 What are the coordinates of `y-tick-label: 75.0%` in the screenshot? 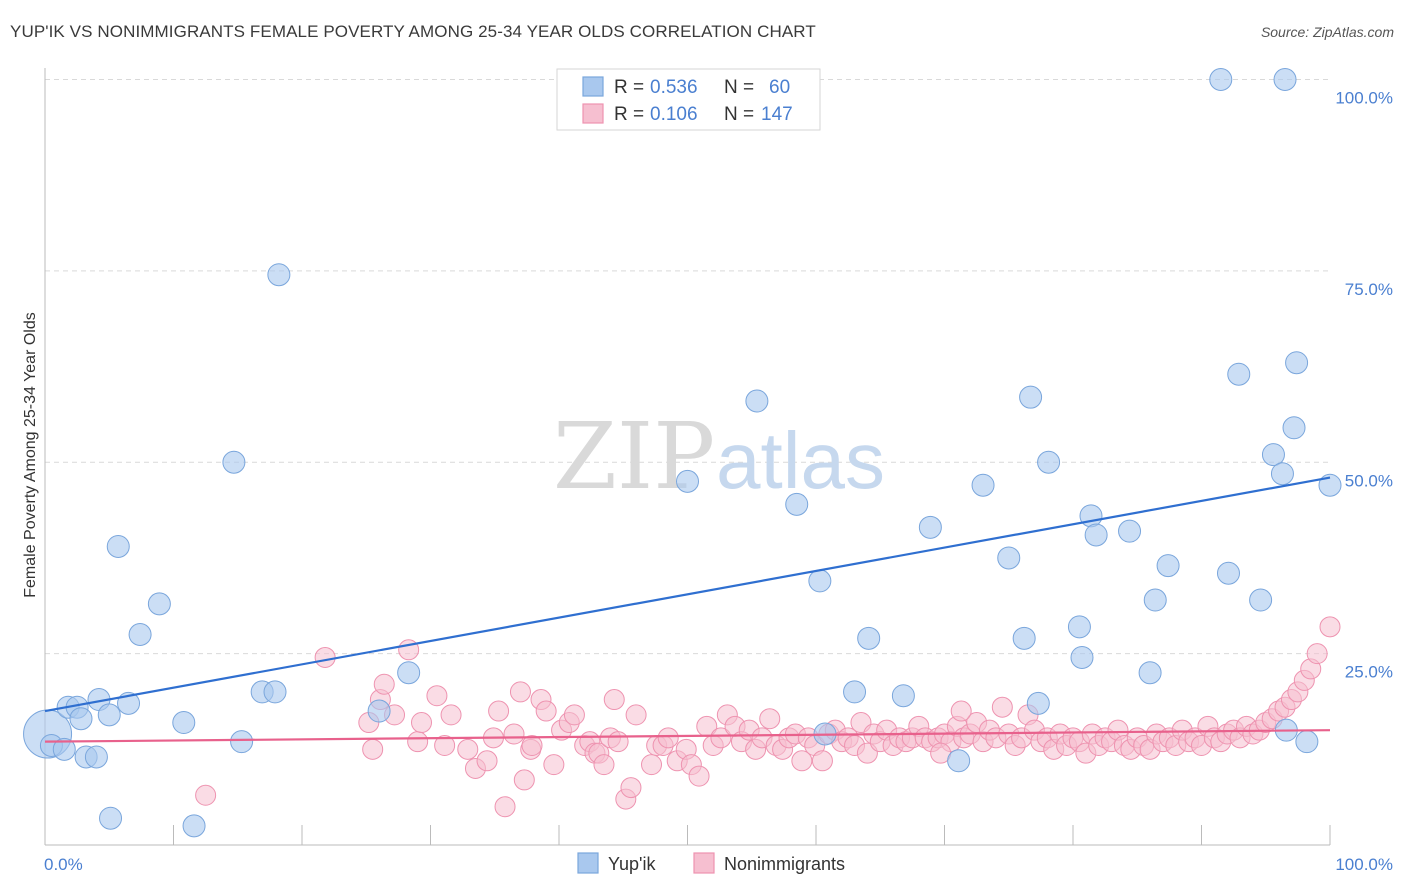 It's located at (1369, 289).